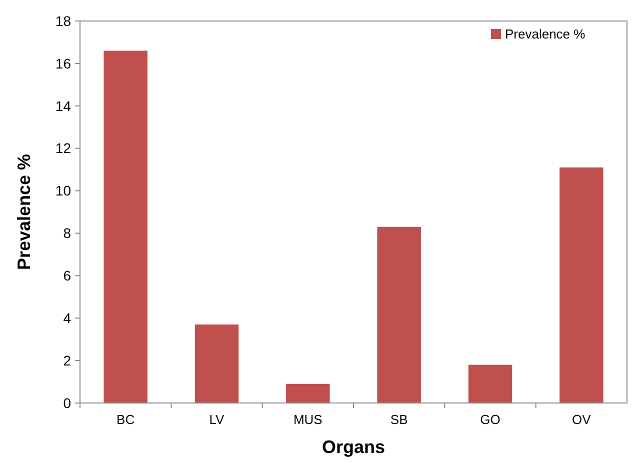 This screenshot has height=463, width=635. What do you see at coordinates (308, 419) in the screenshot?
I see `x-tick-label: MUS` at bounding box center [308, 419].